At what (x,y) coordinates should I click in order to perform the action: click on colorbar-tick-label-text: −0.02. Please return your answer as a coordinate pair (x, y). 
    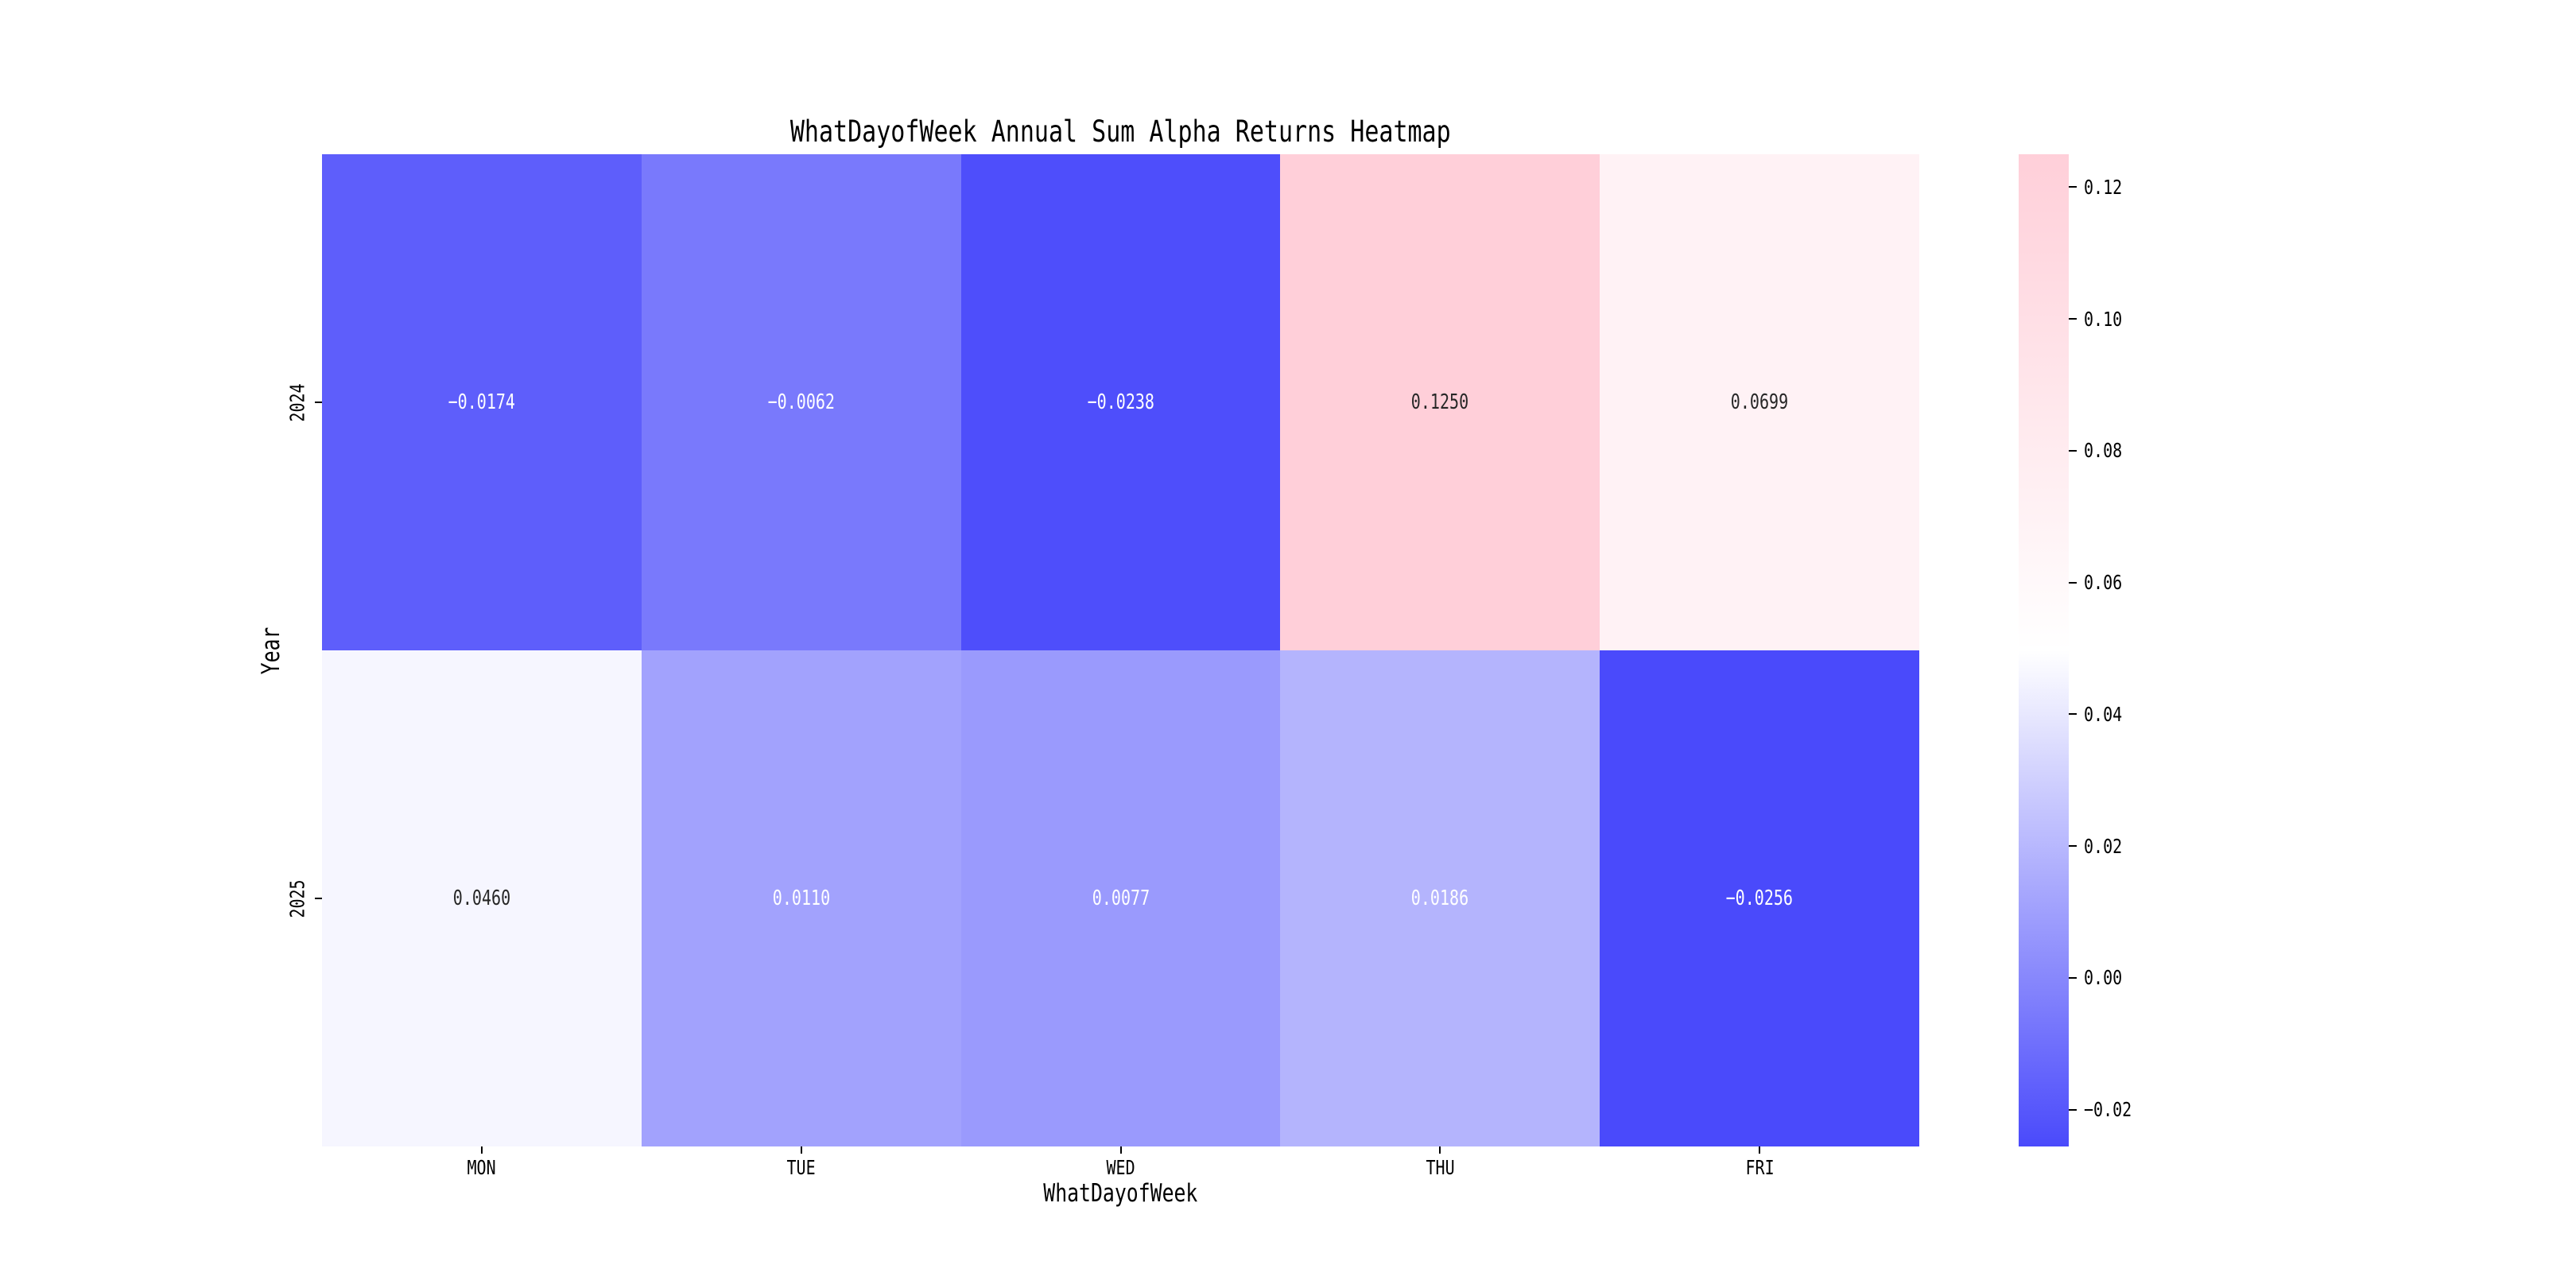
    Looking at the image, I should click on (2108, 1110).